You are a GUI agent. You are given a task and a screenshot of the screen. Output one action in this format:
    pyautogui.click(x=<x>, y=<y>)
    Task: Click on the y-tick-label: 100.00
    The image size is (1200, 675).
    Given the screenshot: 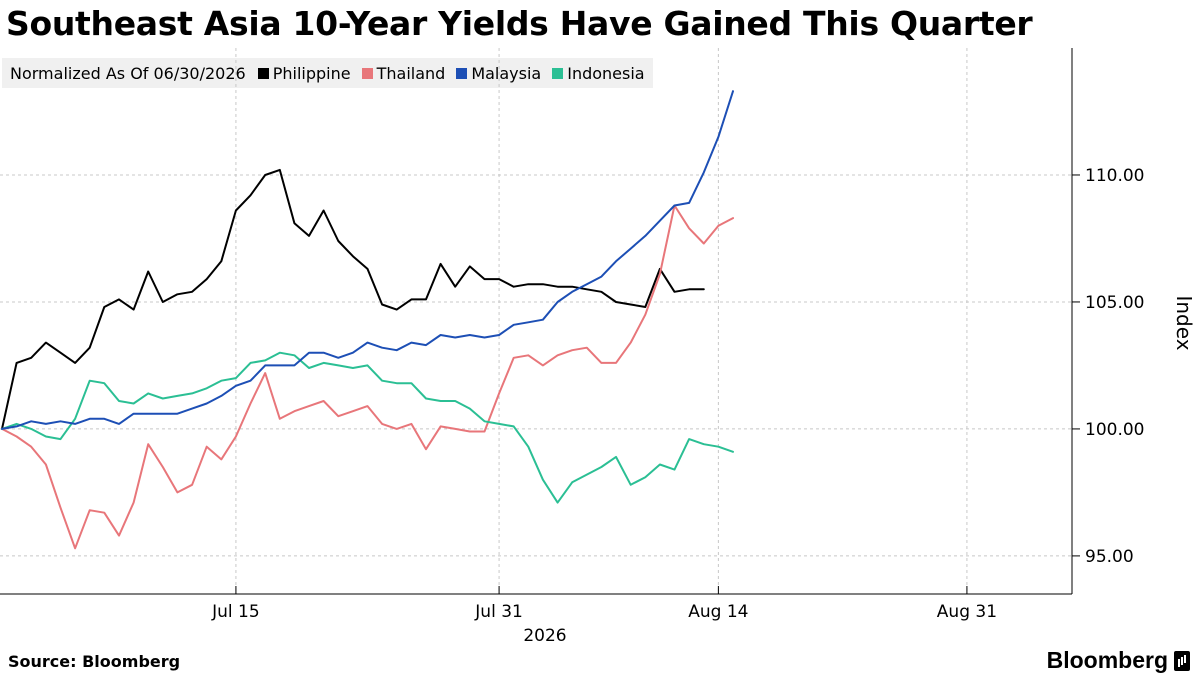 What is the action you would take?
    pyautogui.click(x=1114, y=430)
    